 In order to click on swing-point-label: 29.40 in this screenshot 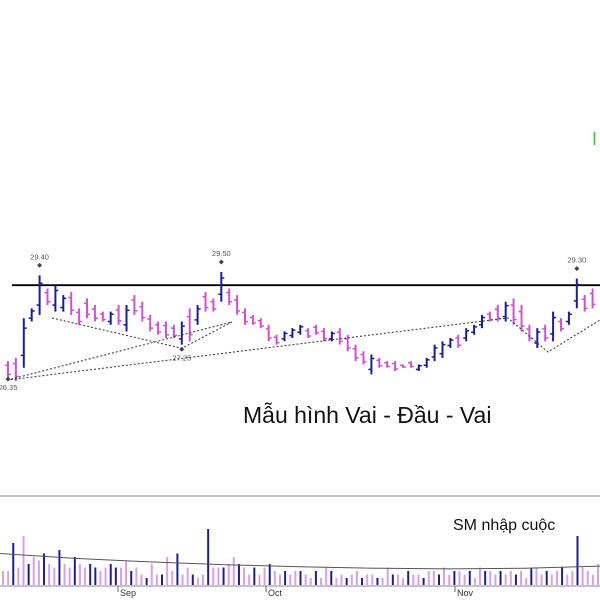, I will do `click(39, 256)`.